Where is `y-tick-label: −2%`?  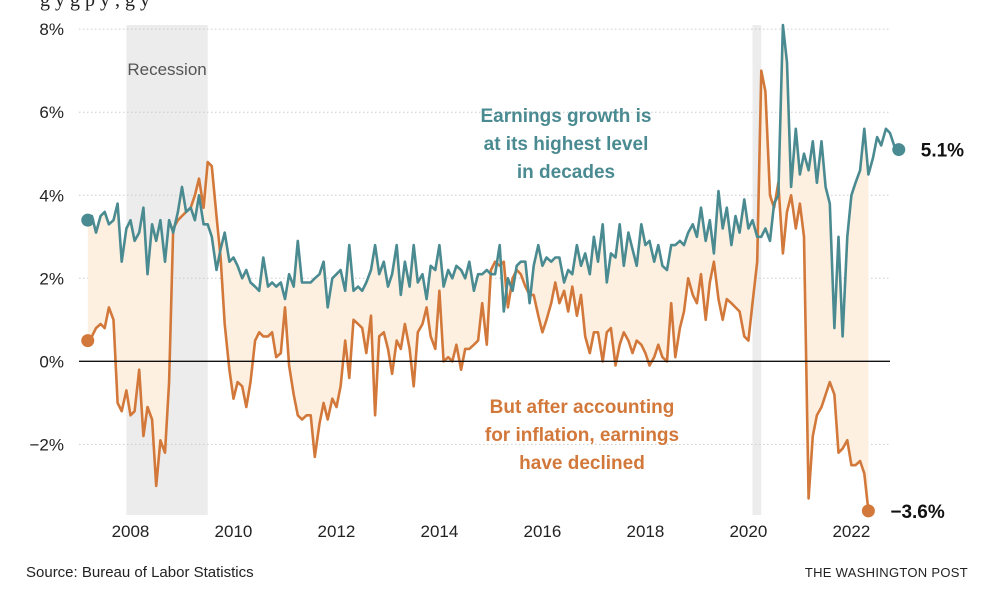 y-tick-label: −2% is located at coordinates (47, 444).